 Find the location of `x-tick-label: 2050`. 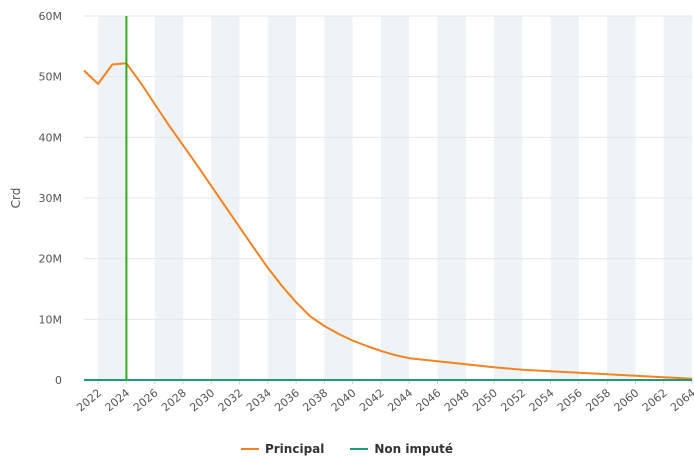

x-tick-label: 2050 is located at coordinates (485, 400).